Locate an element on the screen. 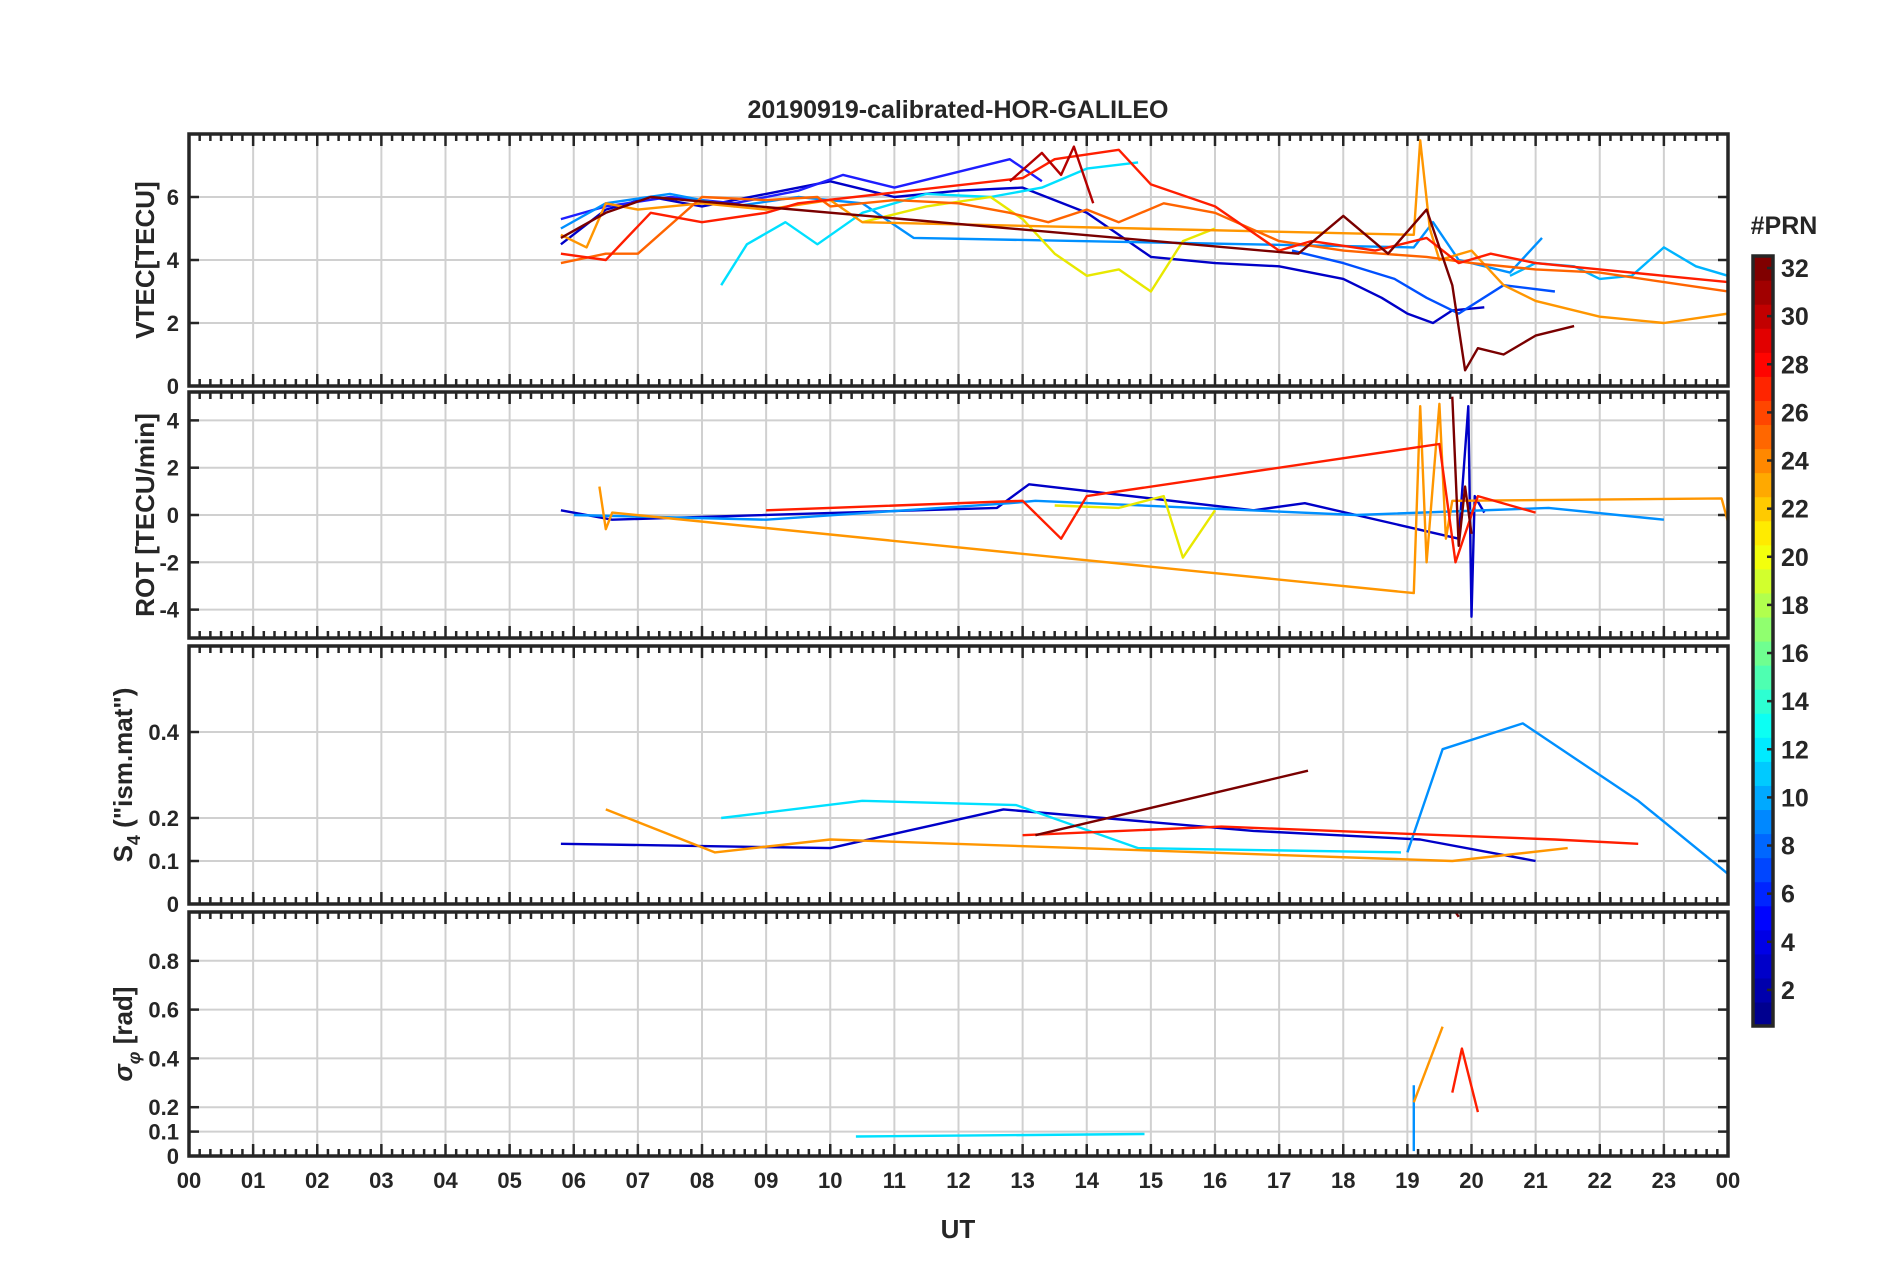 The image size is (1902, 1272). y-axis-label: ROT [TECU/min] is located at coordinates (145, 515).